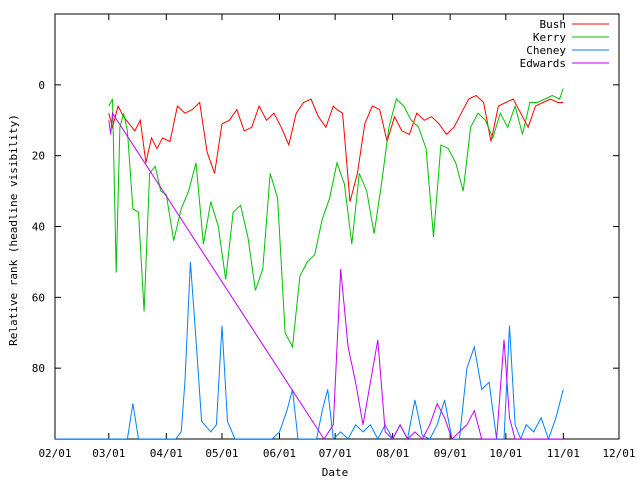 Image resolution: width=640 pixels, height=480 pixels. What do you see at coordinates (38, 297) in the screenshot?
I see `y-tick-label: 60` at bounding box center [38, 297].